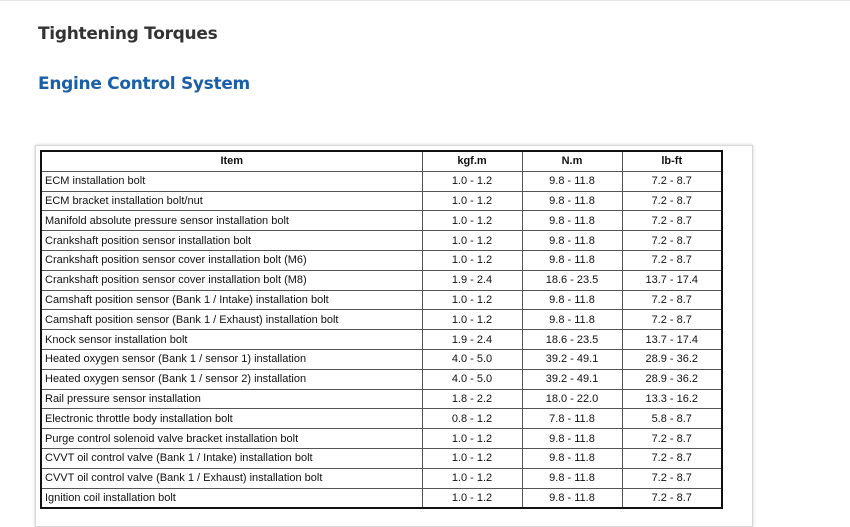  I want to click on header-lbft: lb-ft, so click(672, 161).